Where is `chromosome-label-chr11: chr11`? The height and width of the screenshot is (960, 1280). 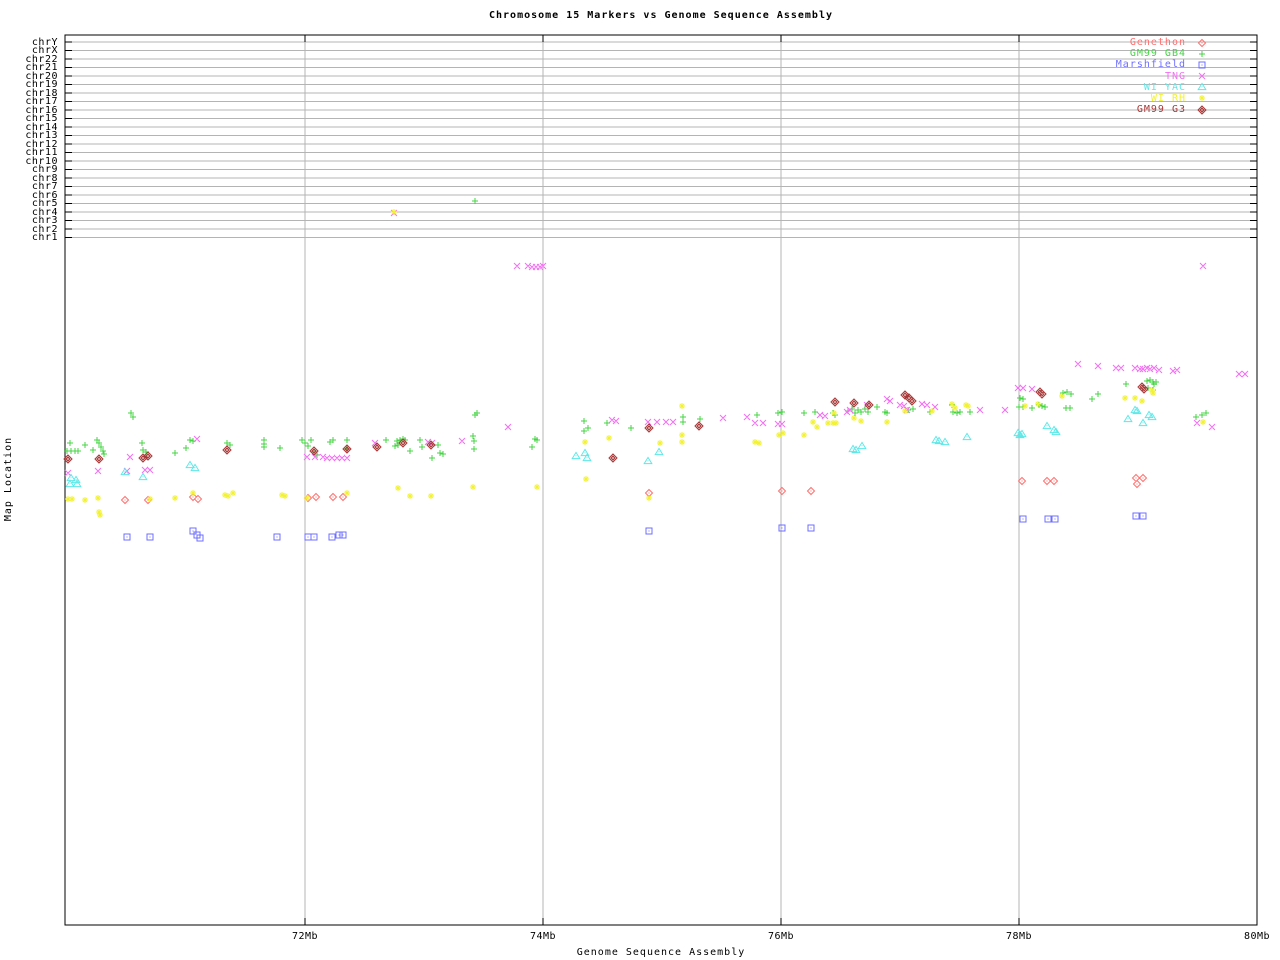 chromosome-label-chr11: chr11 is located at coordinates (41, 152).